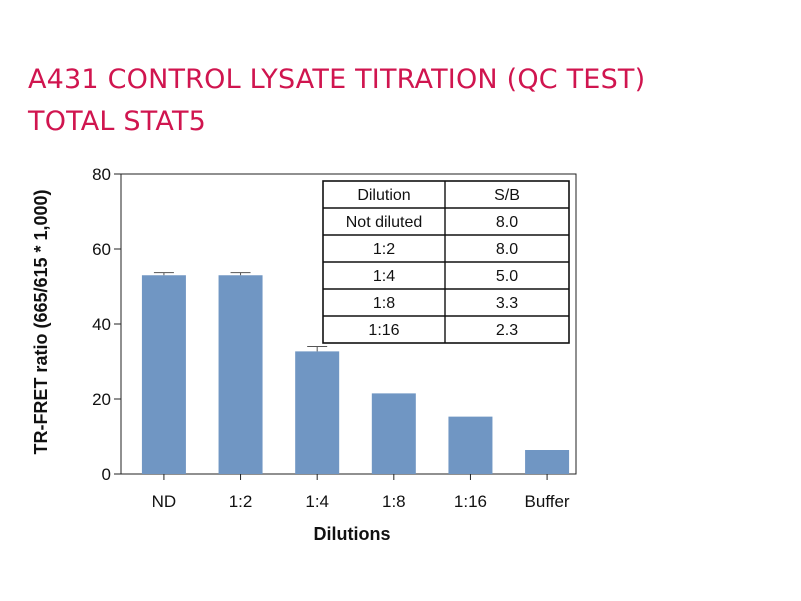  I want to click on x-tick-label: 1:8, so click(394, 501).